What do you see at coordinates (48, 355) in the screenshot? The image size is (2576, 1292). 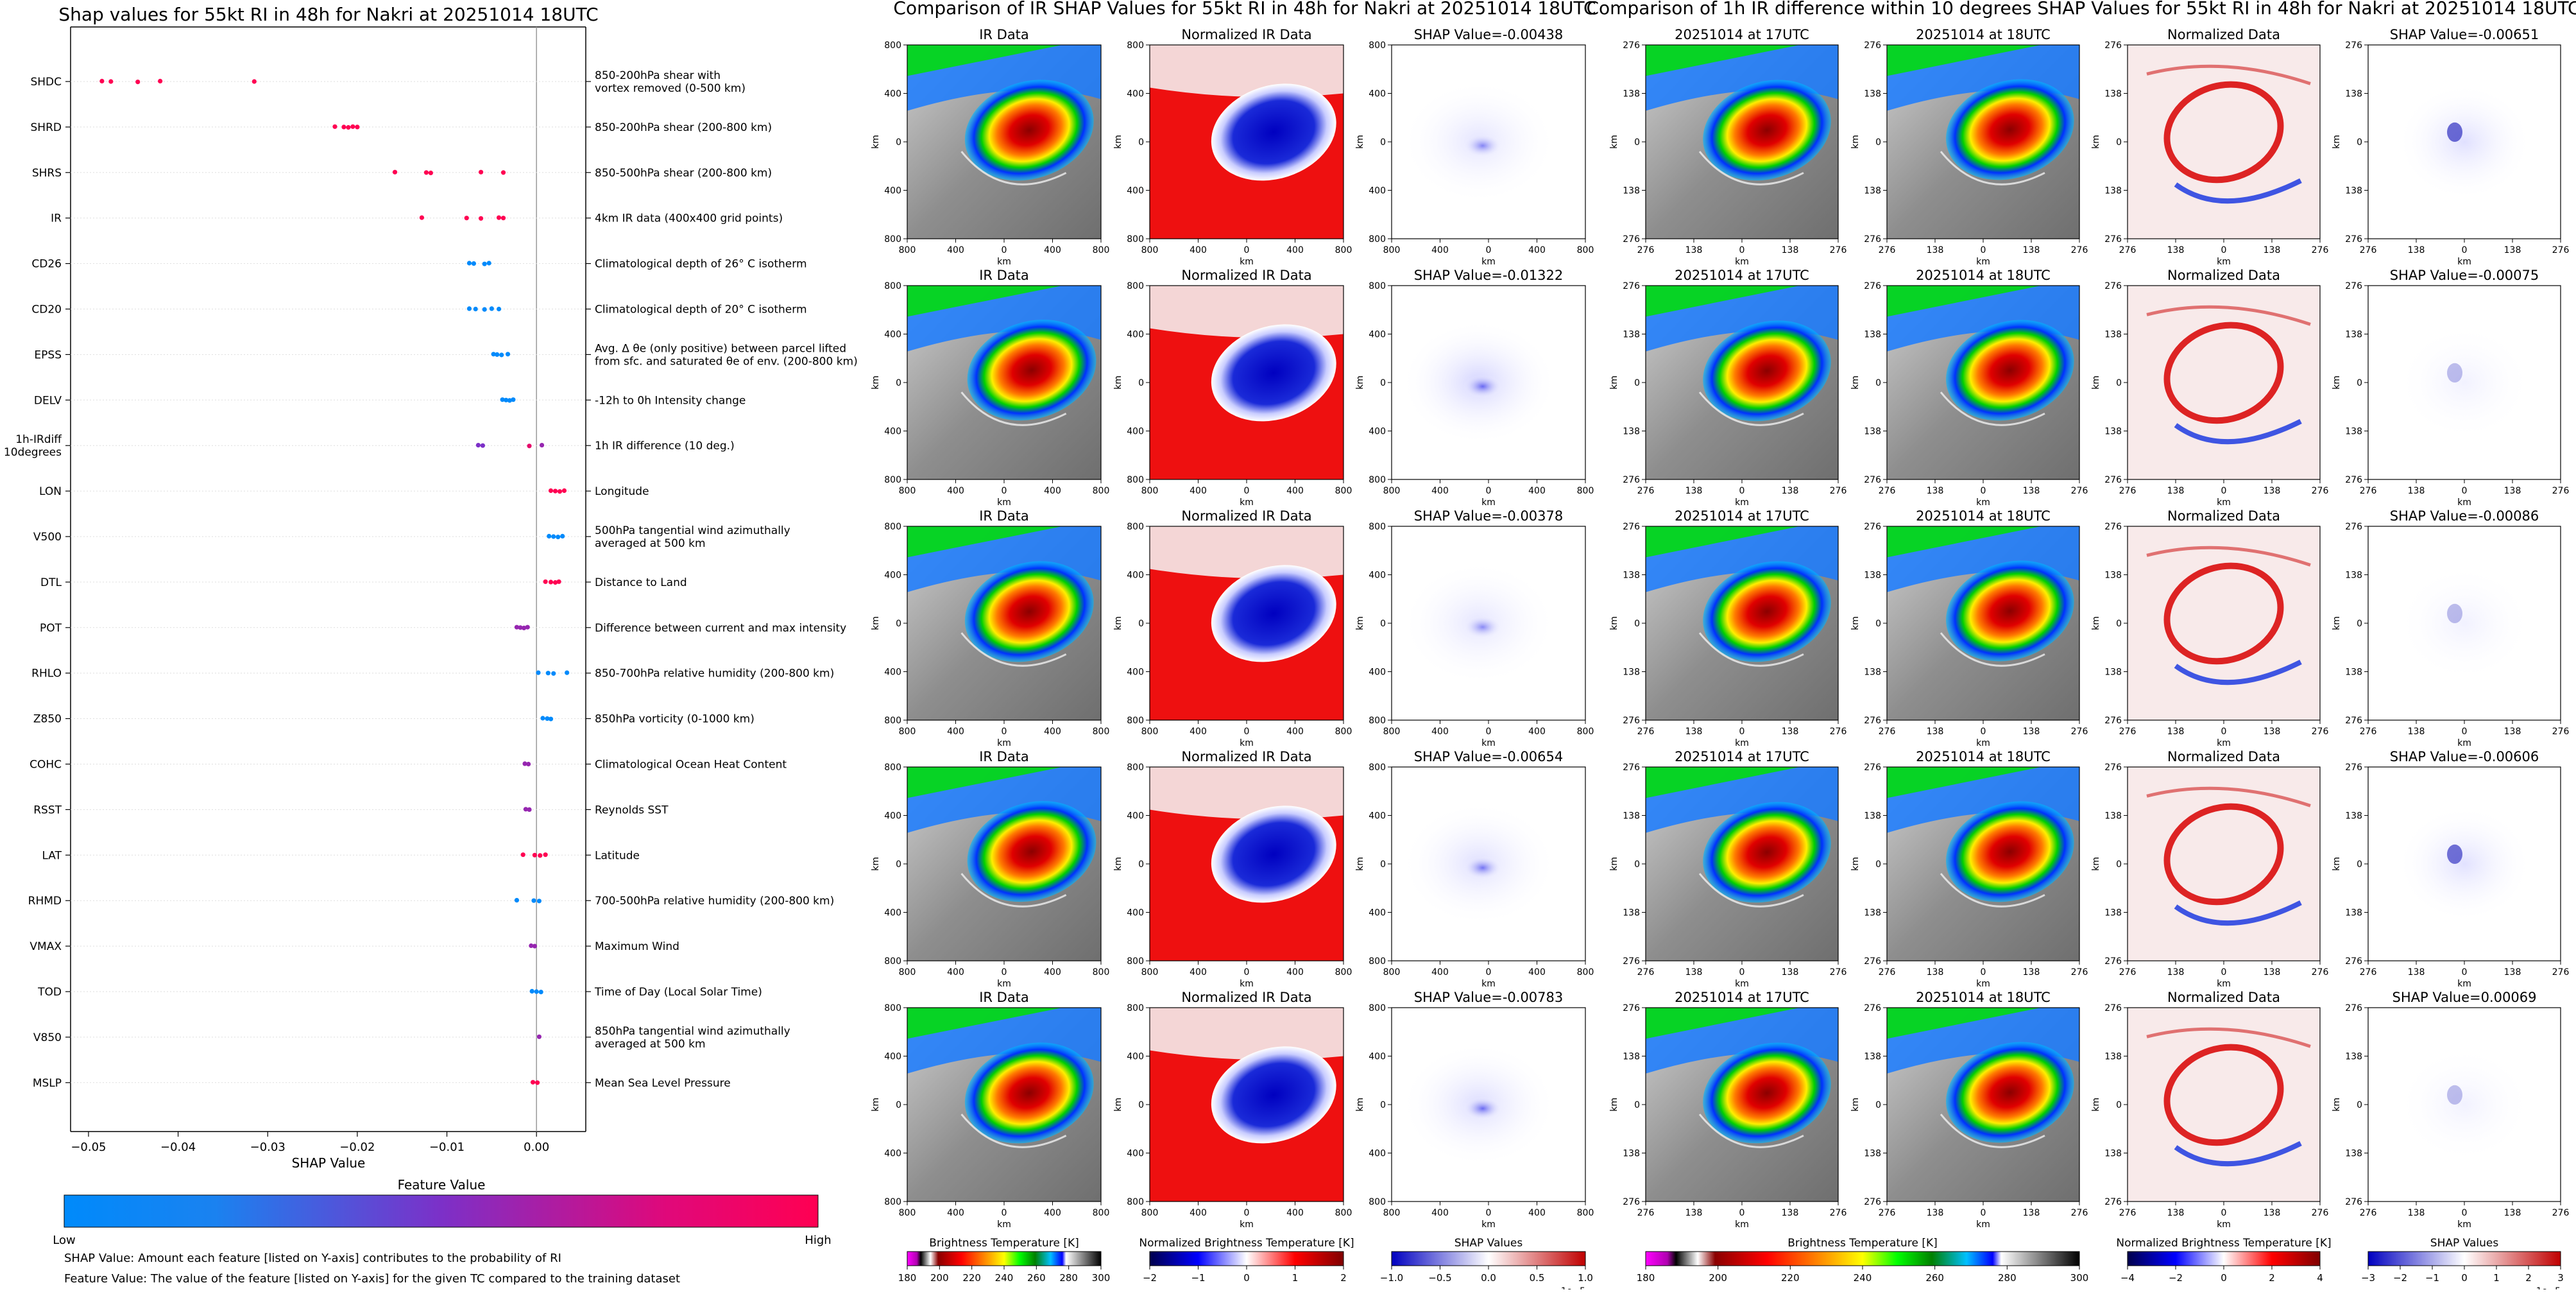 I see `feature-name-label: EPSS` at bounding box center [48, 355].